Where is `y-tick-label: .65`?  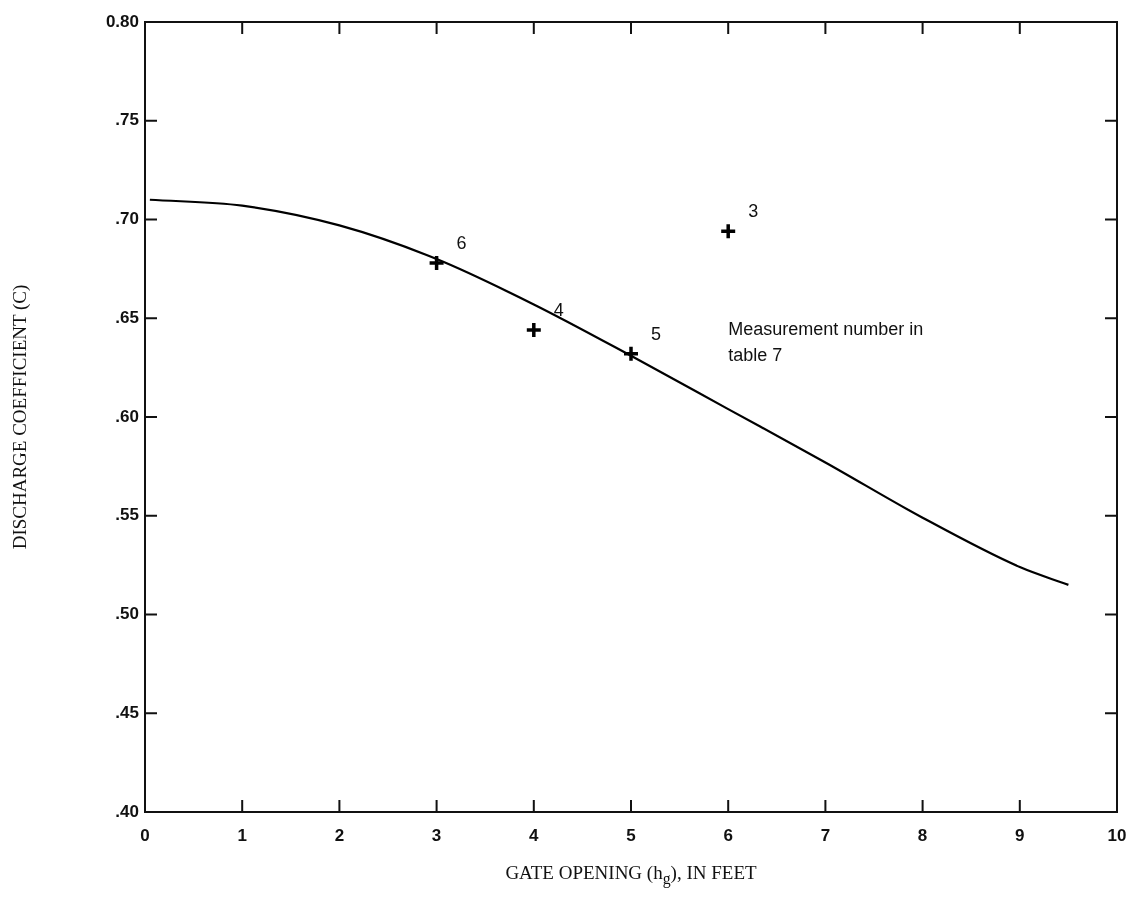
y-tick-label: .65 is located at coordinates (127, 317).